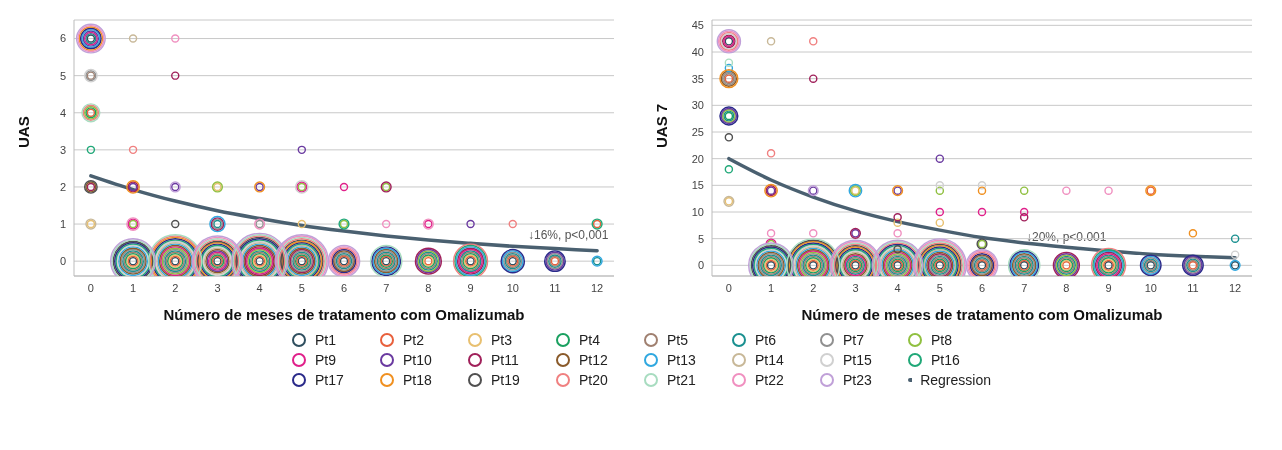 Image resolution: width=1282 pixels, height=450 pixels. What do you see at coordinates (854, 340) in the screenshot?
I see `legend-label: Pt7` at bounding box center [854, 340].